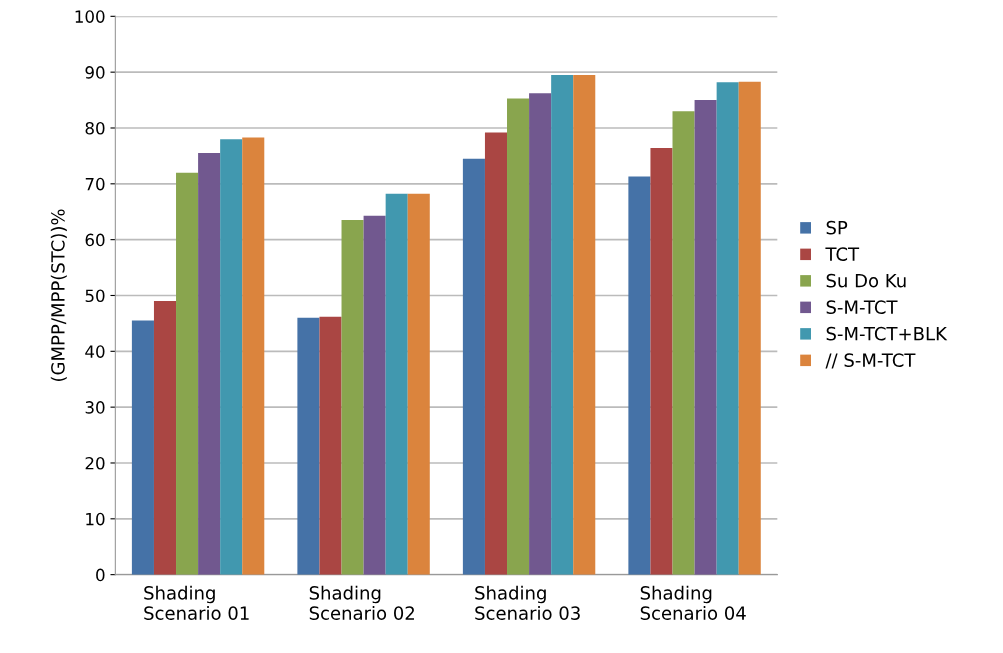 This screenshot has width=1003, height=653. Describe the element at coordinates (693, 602) in the screenshot. I see `x-tick-label: Shading Scenario 04` at that location.